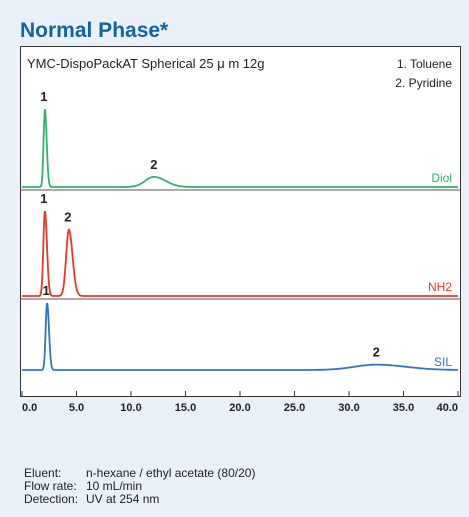  What do you see at coordinates (43, 198) in the screenshot?
I see `peak-label-nh2-1: 1` at bounding box center [43, 198].